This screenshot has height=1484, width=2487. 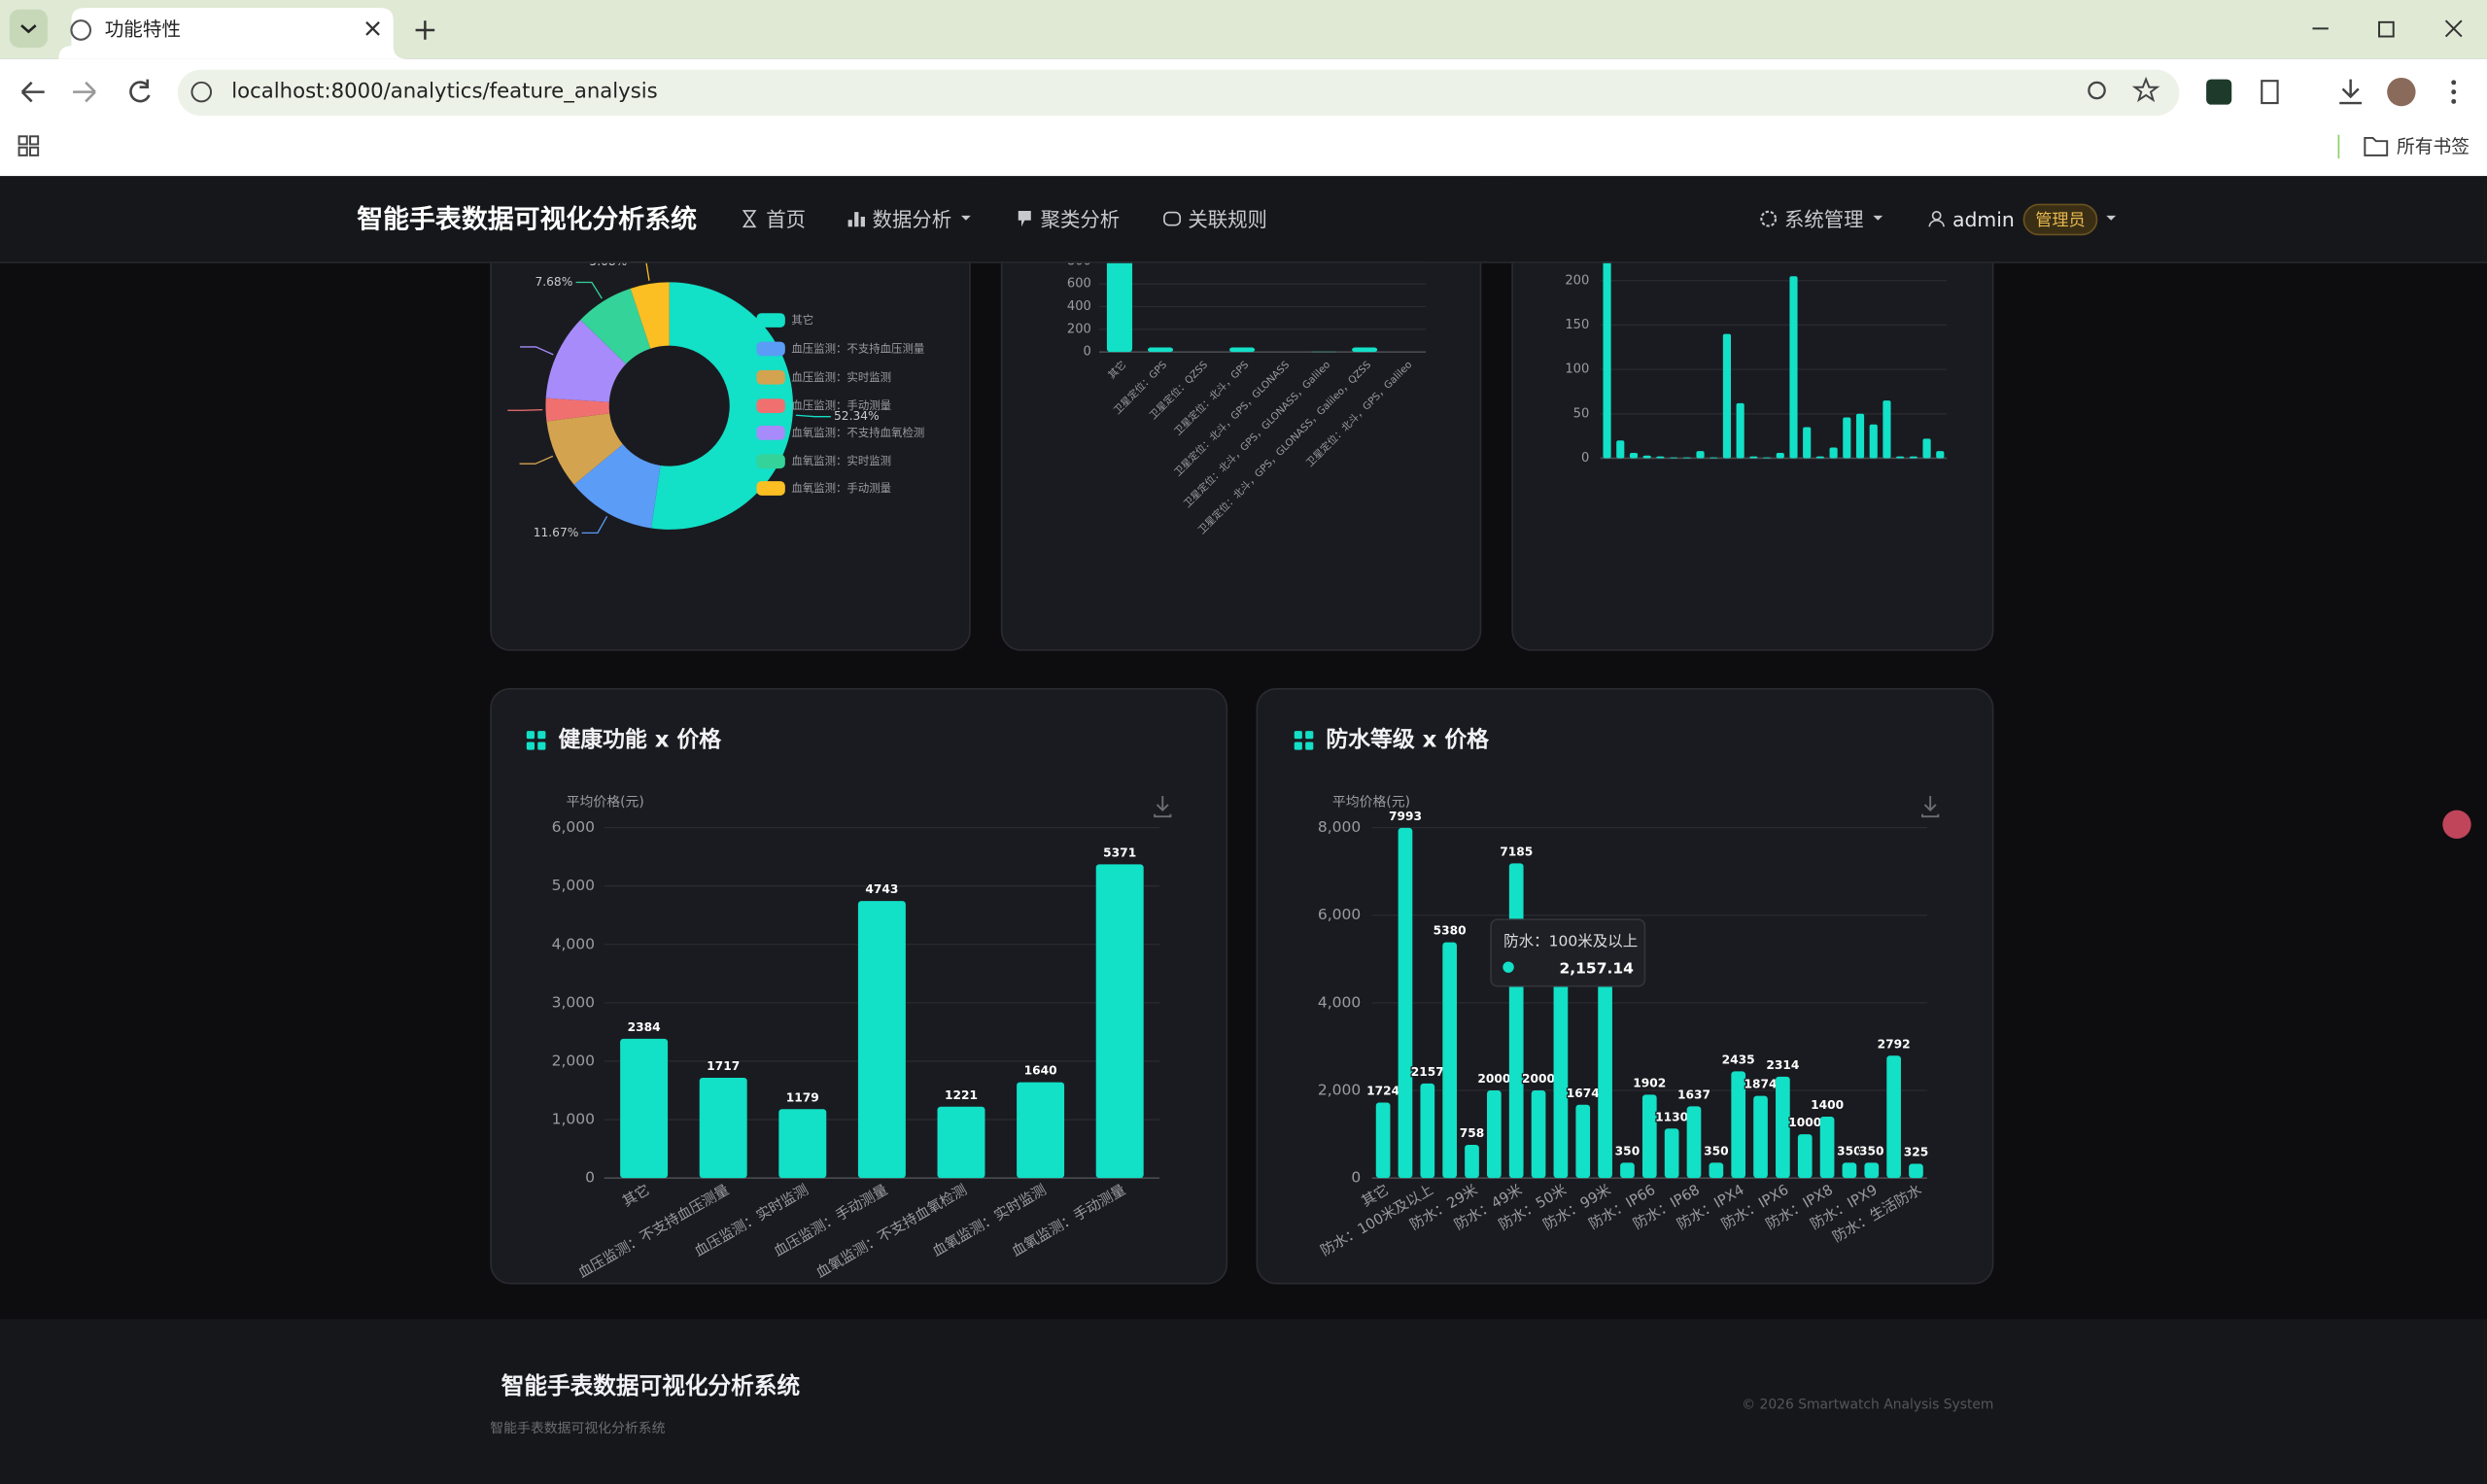 I want to click on y-tick-label: 1,000, so click(x=573, y=1119).